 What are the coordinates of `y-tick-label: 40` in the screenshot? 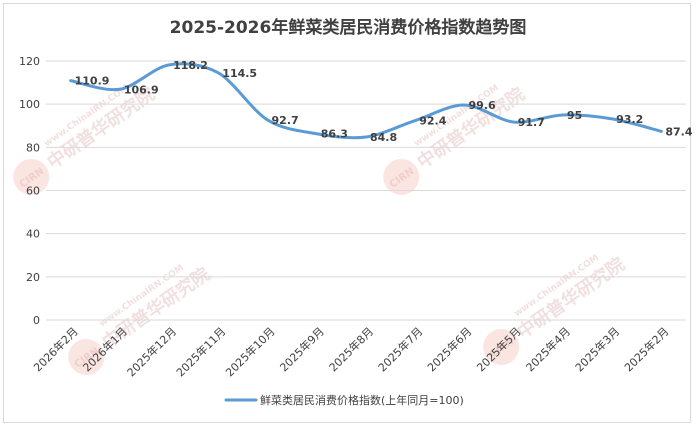 It's located at (33, 234).